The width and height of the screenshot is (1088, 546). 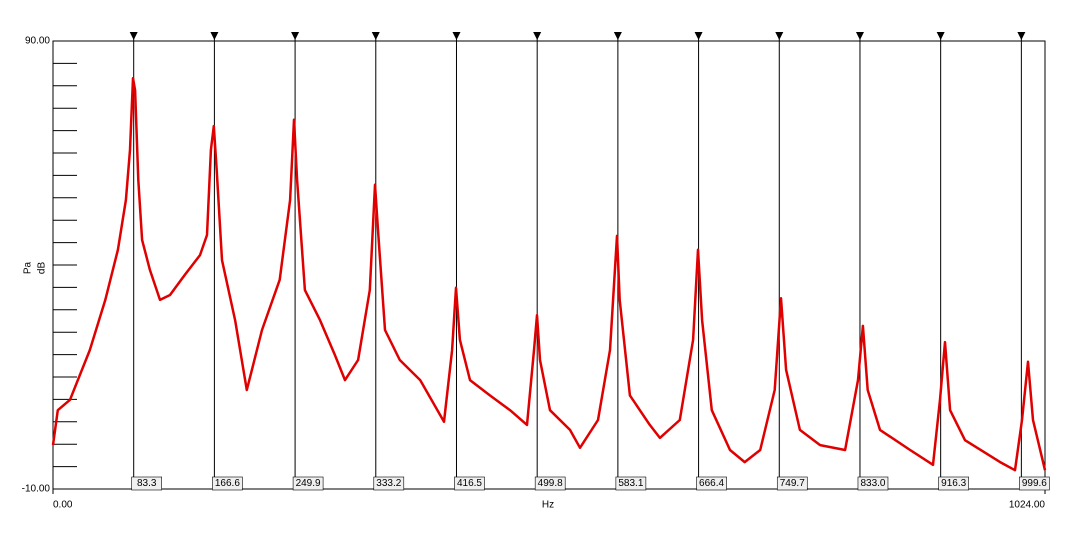 What do you see at coordinates (548, 505) in the screenshot?
I see `x-axis-label: Hz` at bounding box center [548, 505].